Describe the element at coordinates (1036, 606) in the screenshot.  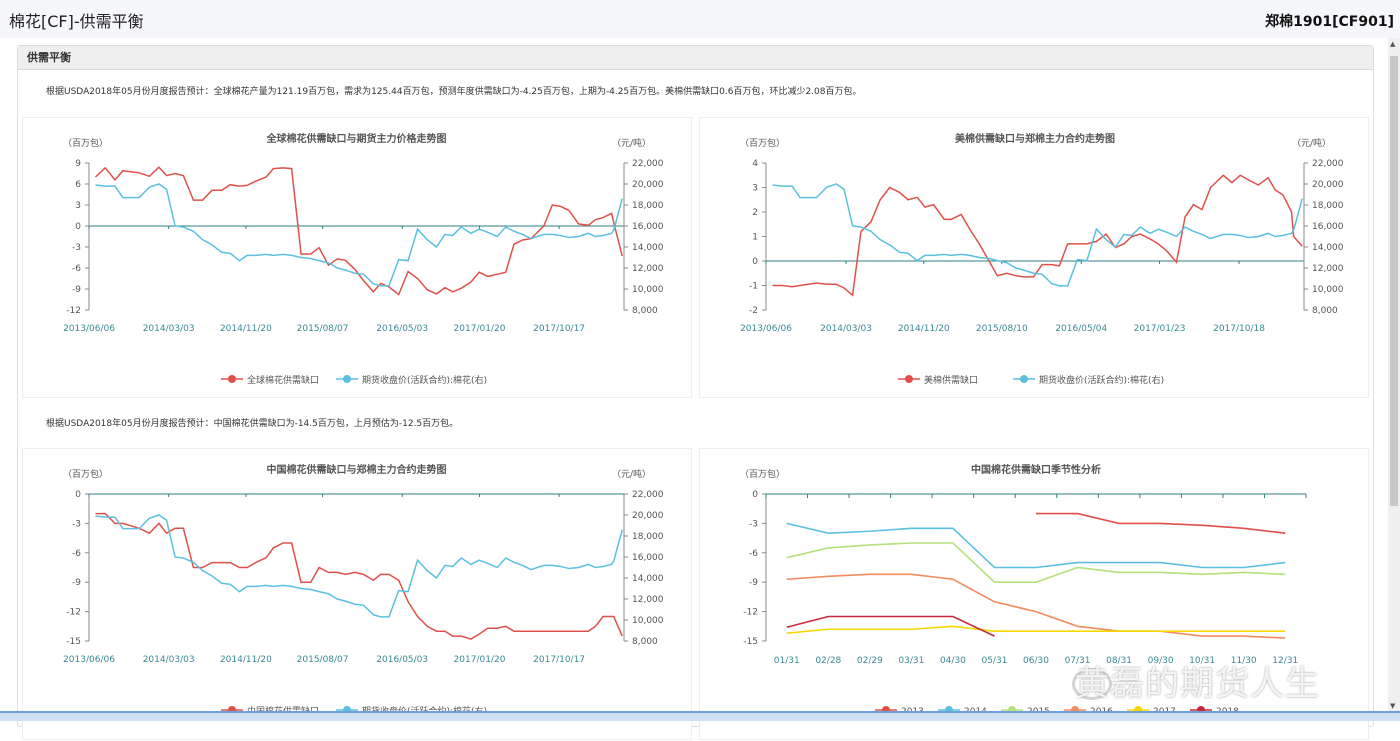
I see `series-line-2016` at that location.